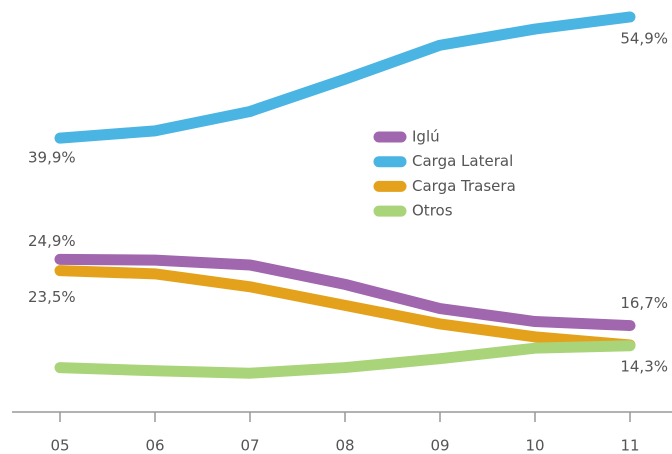  What do you see at coordinates (59, 445) in the screenshot?
I see `x-tick-label: 05` at bounding box center [59, 445].